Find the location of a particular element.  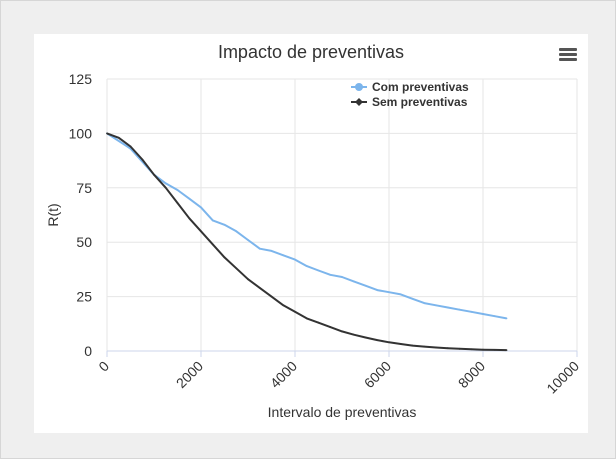

y-tick-label: 0 is located at coordinates (88, 351).